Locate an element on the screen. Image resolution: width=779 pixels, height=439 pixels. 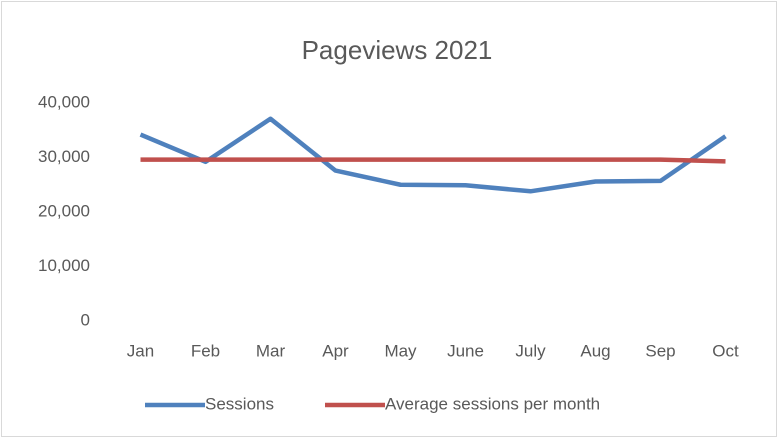
y-tick-label: 40,000 is located at coordinates (64, 101).